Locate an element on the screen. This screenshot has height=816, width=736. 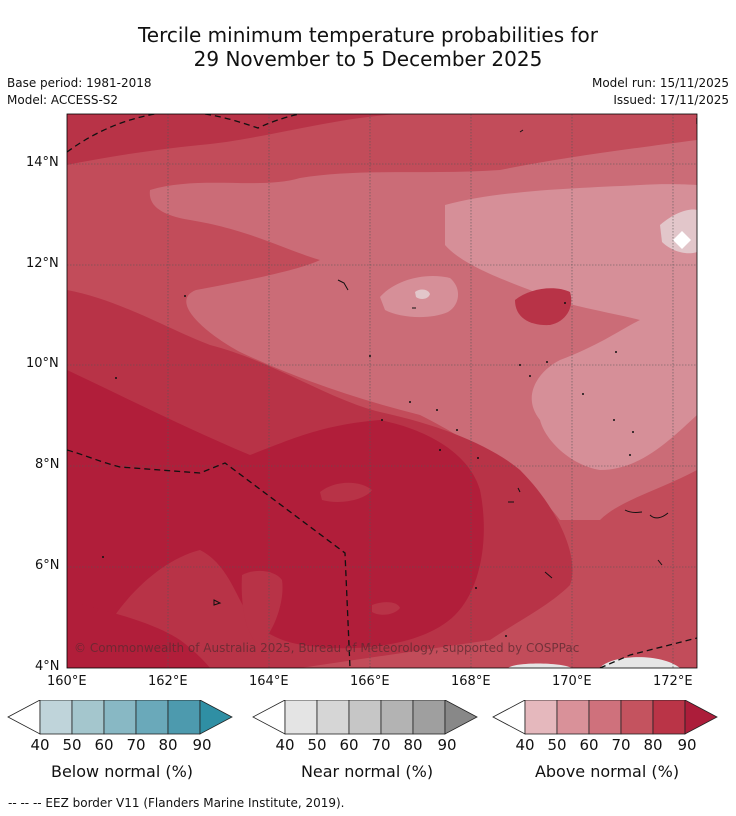
contour-near-normal is located at coordinates (594, 662).